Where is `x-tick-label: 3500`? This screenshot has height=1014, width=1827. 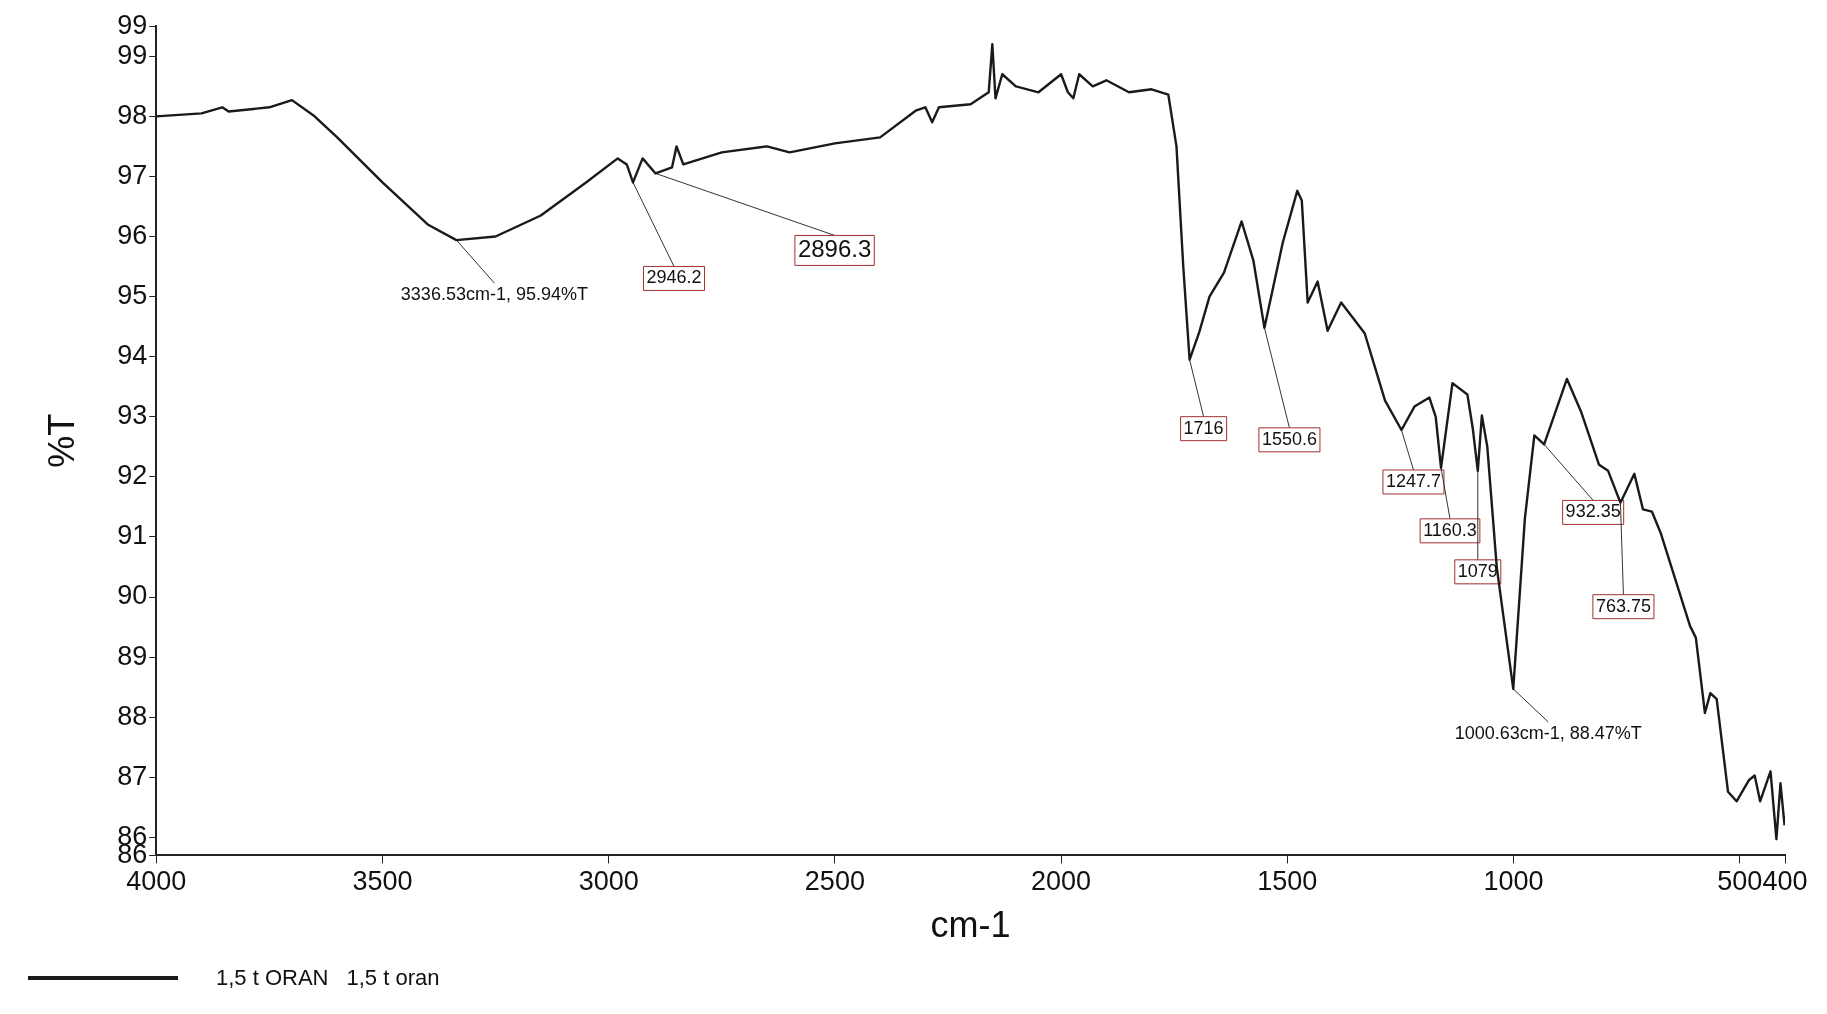
x-tick-label: 3500 is located at coordinates (382, 881).